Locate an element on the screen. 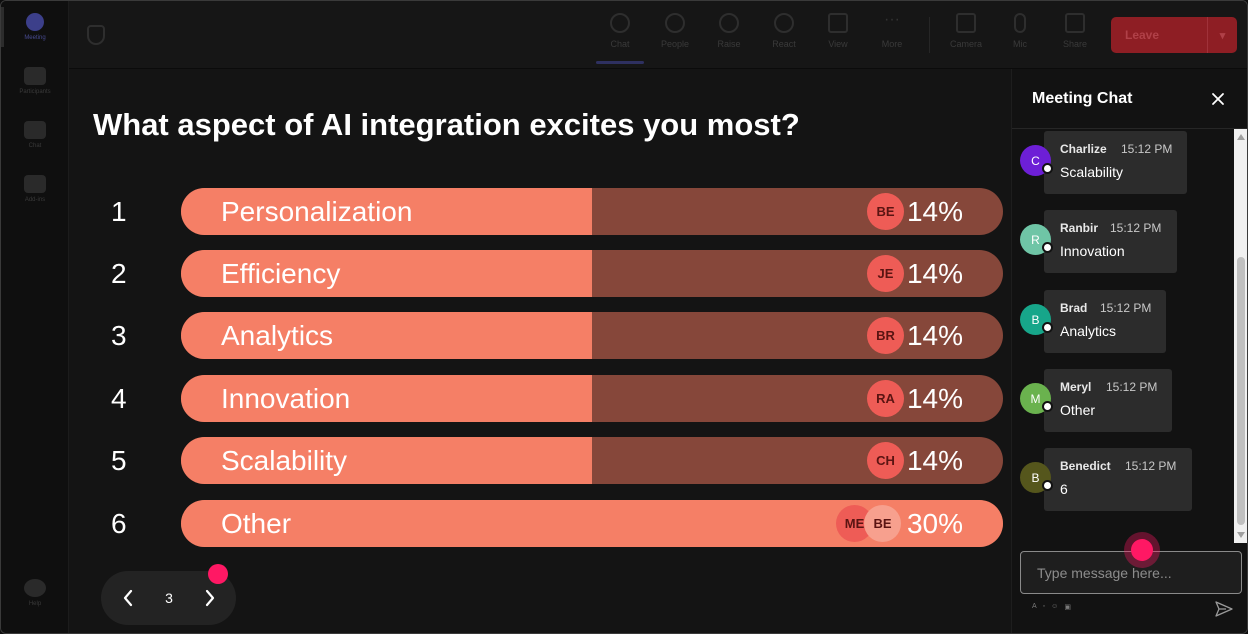 This screenshot has height=634, width=1248. poll-option-bar: Analytics BR 14% is located at coordinates (592, 335).